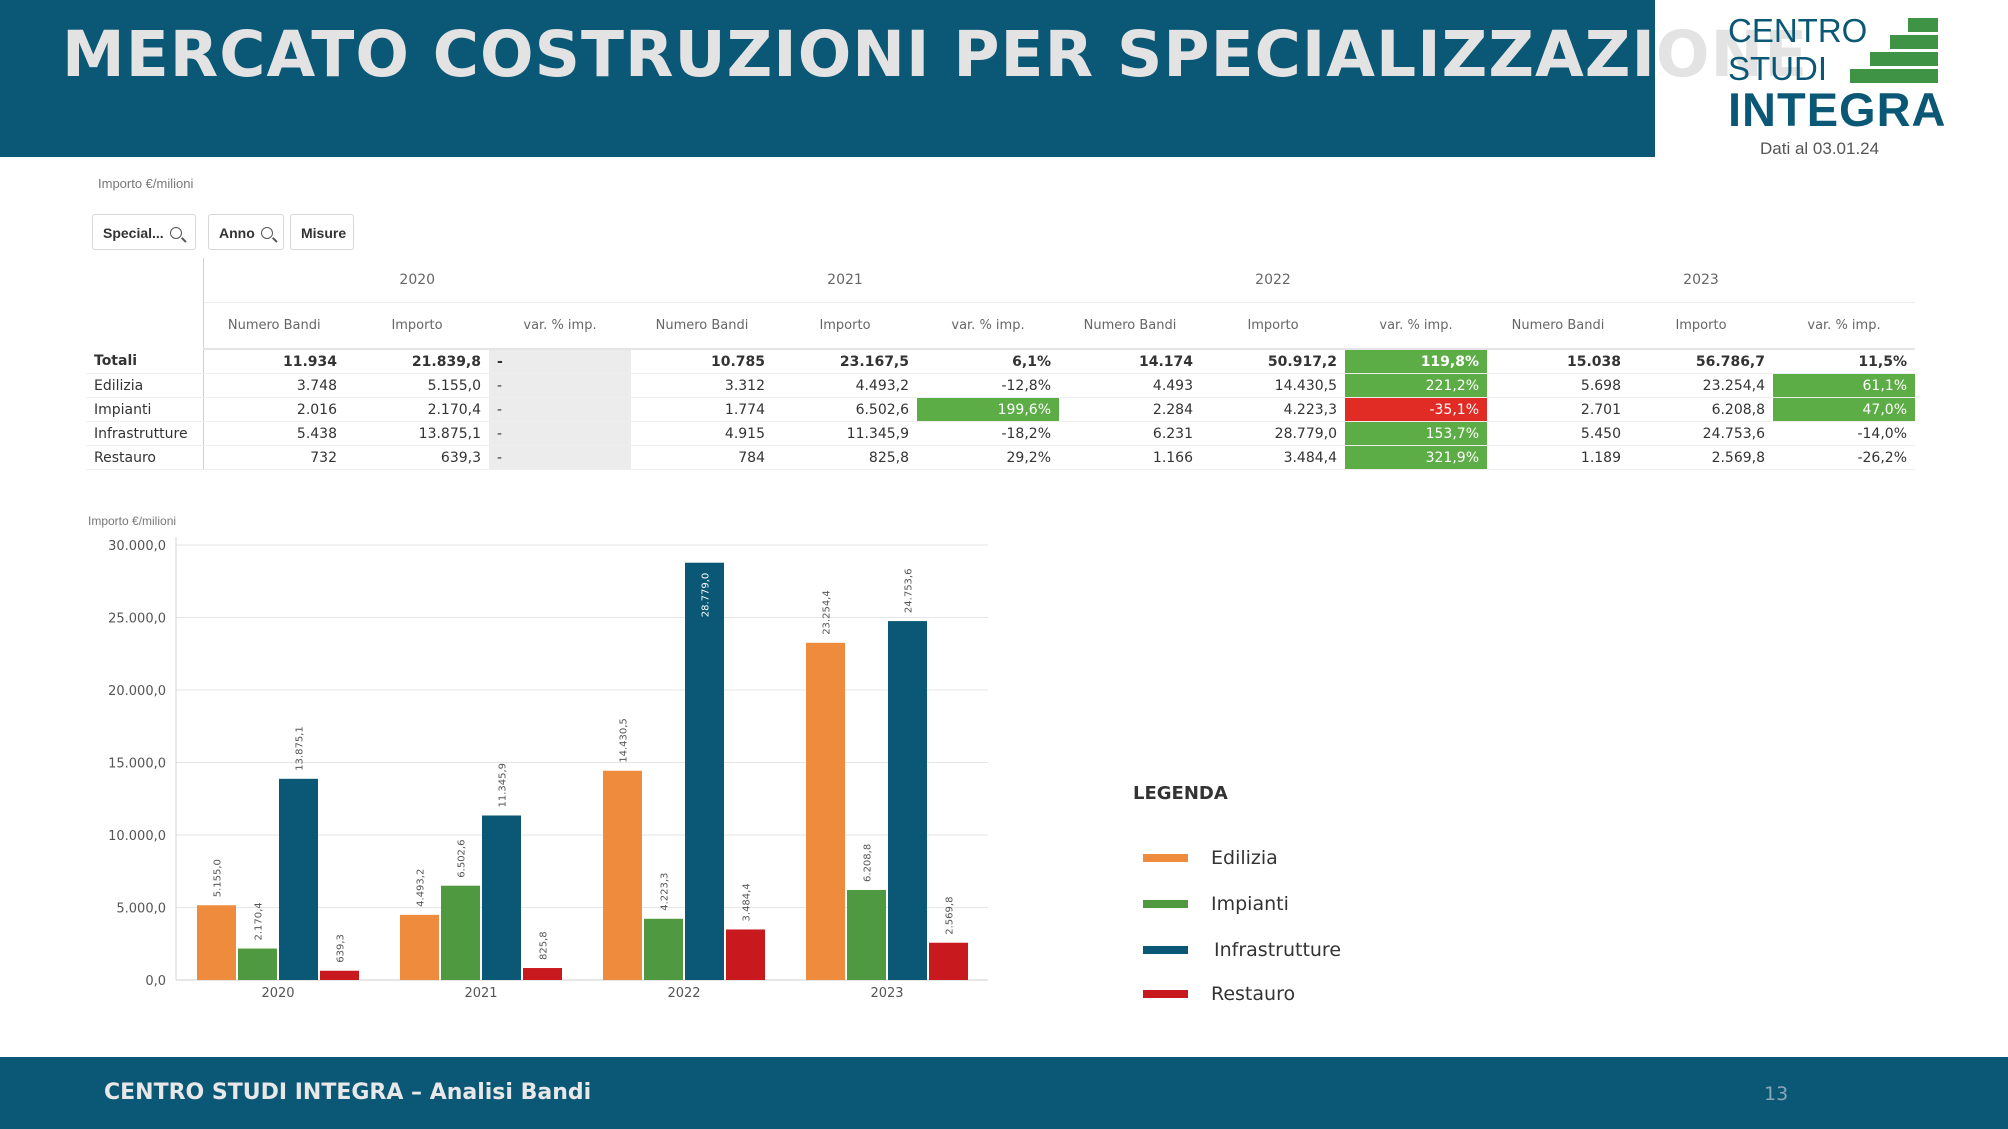 The width and height of the screenshot is (2008, 1129). I want to click on var-percent-cell: 321,9%, so click(1416, 457).